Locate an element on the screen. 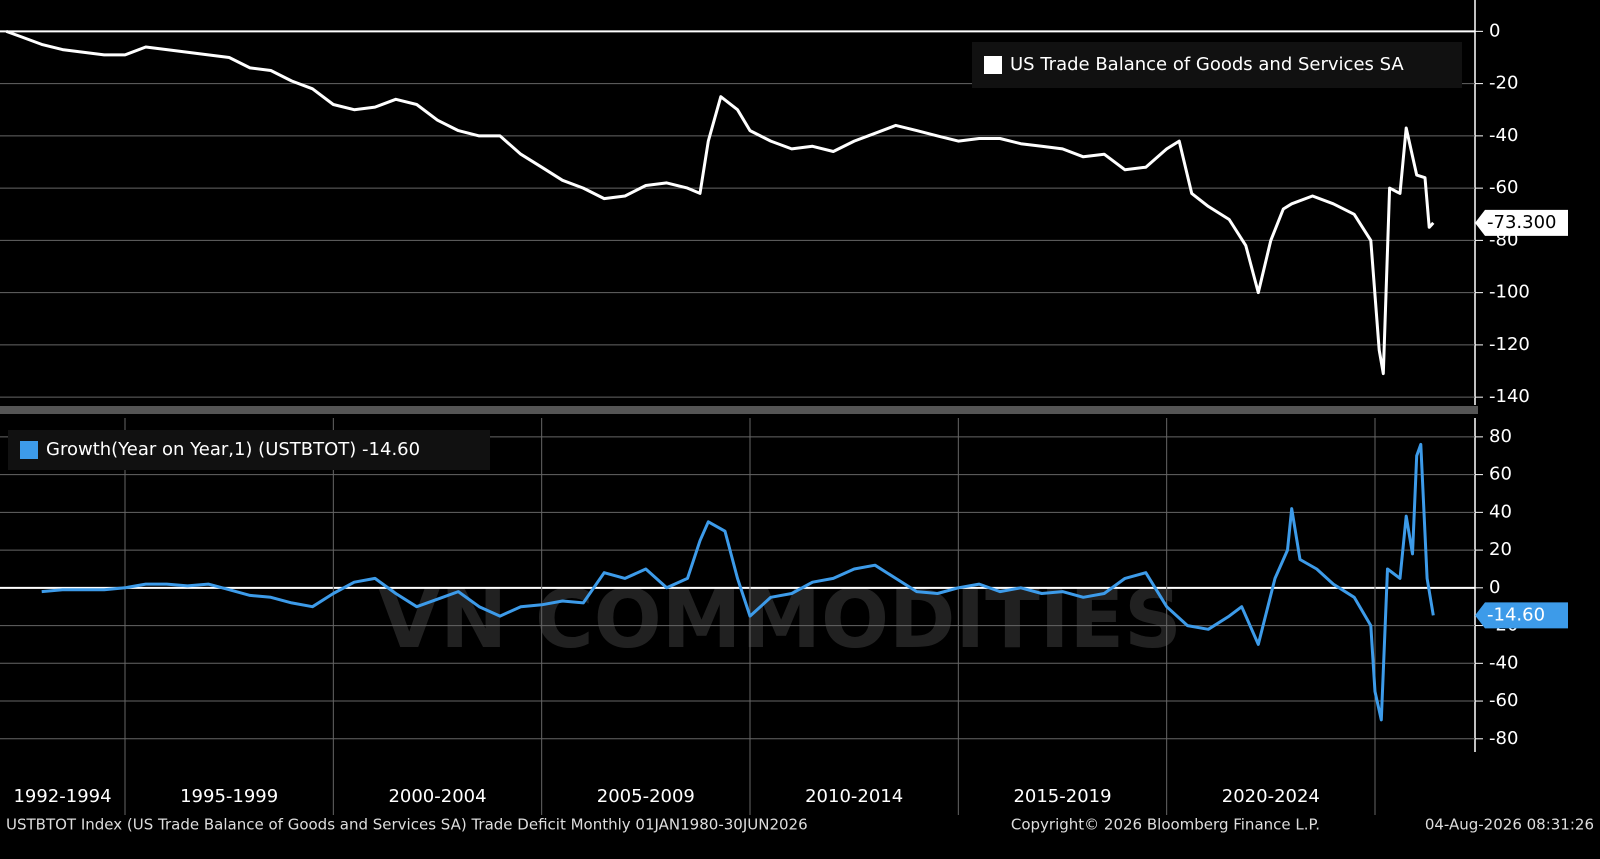  x-tick-label: 2020-2024 is located at coordinates (1271, 796).